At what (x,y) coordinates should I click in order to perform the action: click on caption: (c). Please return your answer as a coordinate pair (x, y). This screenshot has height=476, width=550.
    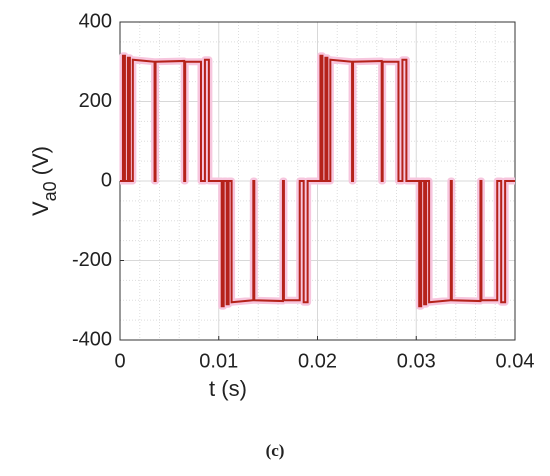
    Looking at the image, I should click on (275, 450).